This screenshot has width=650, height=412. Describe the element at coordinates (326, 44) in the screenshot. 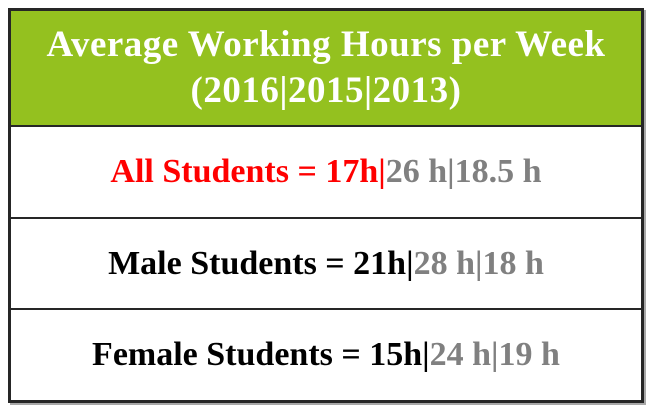

I see `table-title-line1: Average Working Hours per Week` at that location.